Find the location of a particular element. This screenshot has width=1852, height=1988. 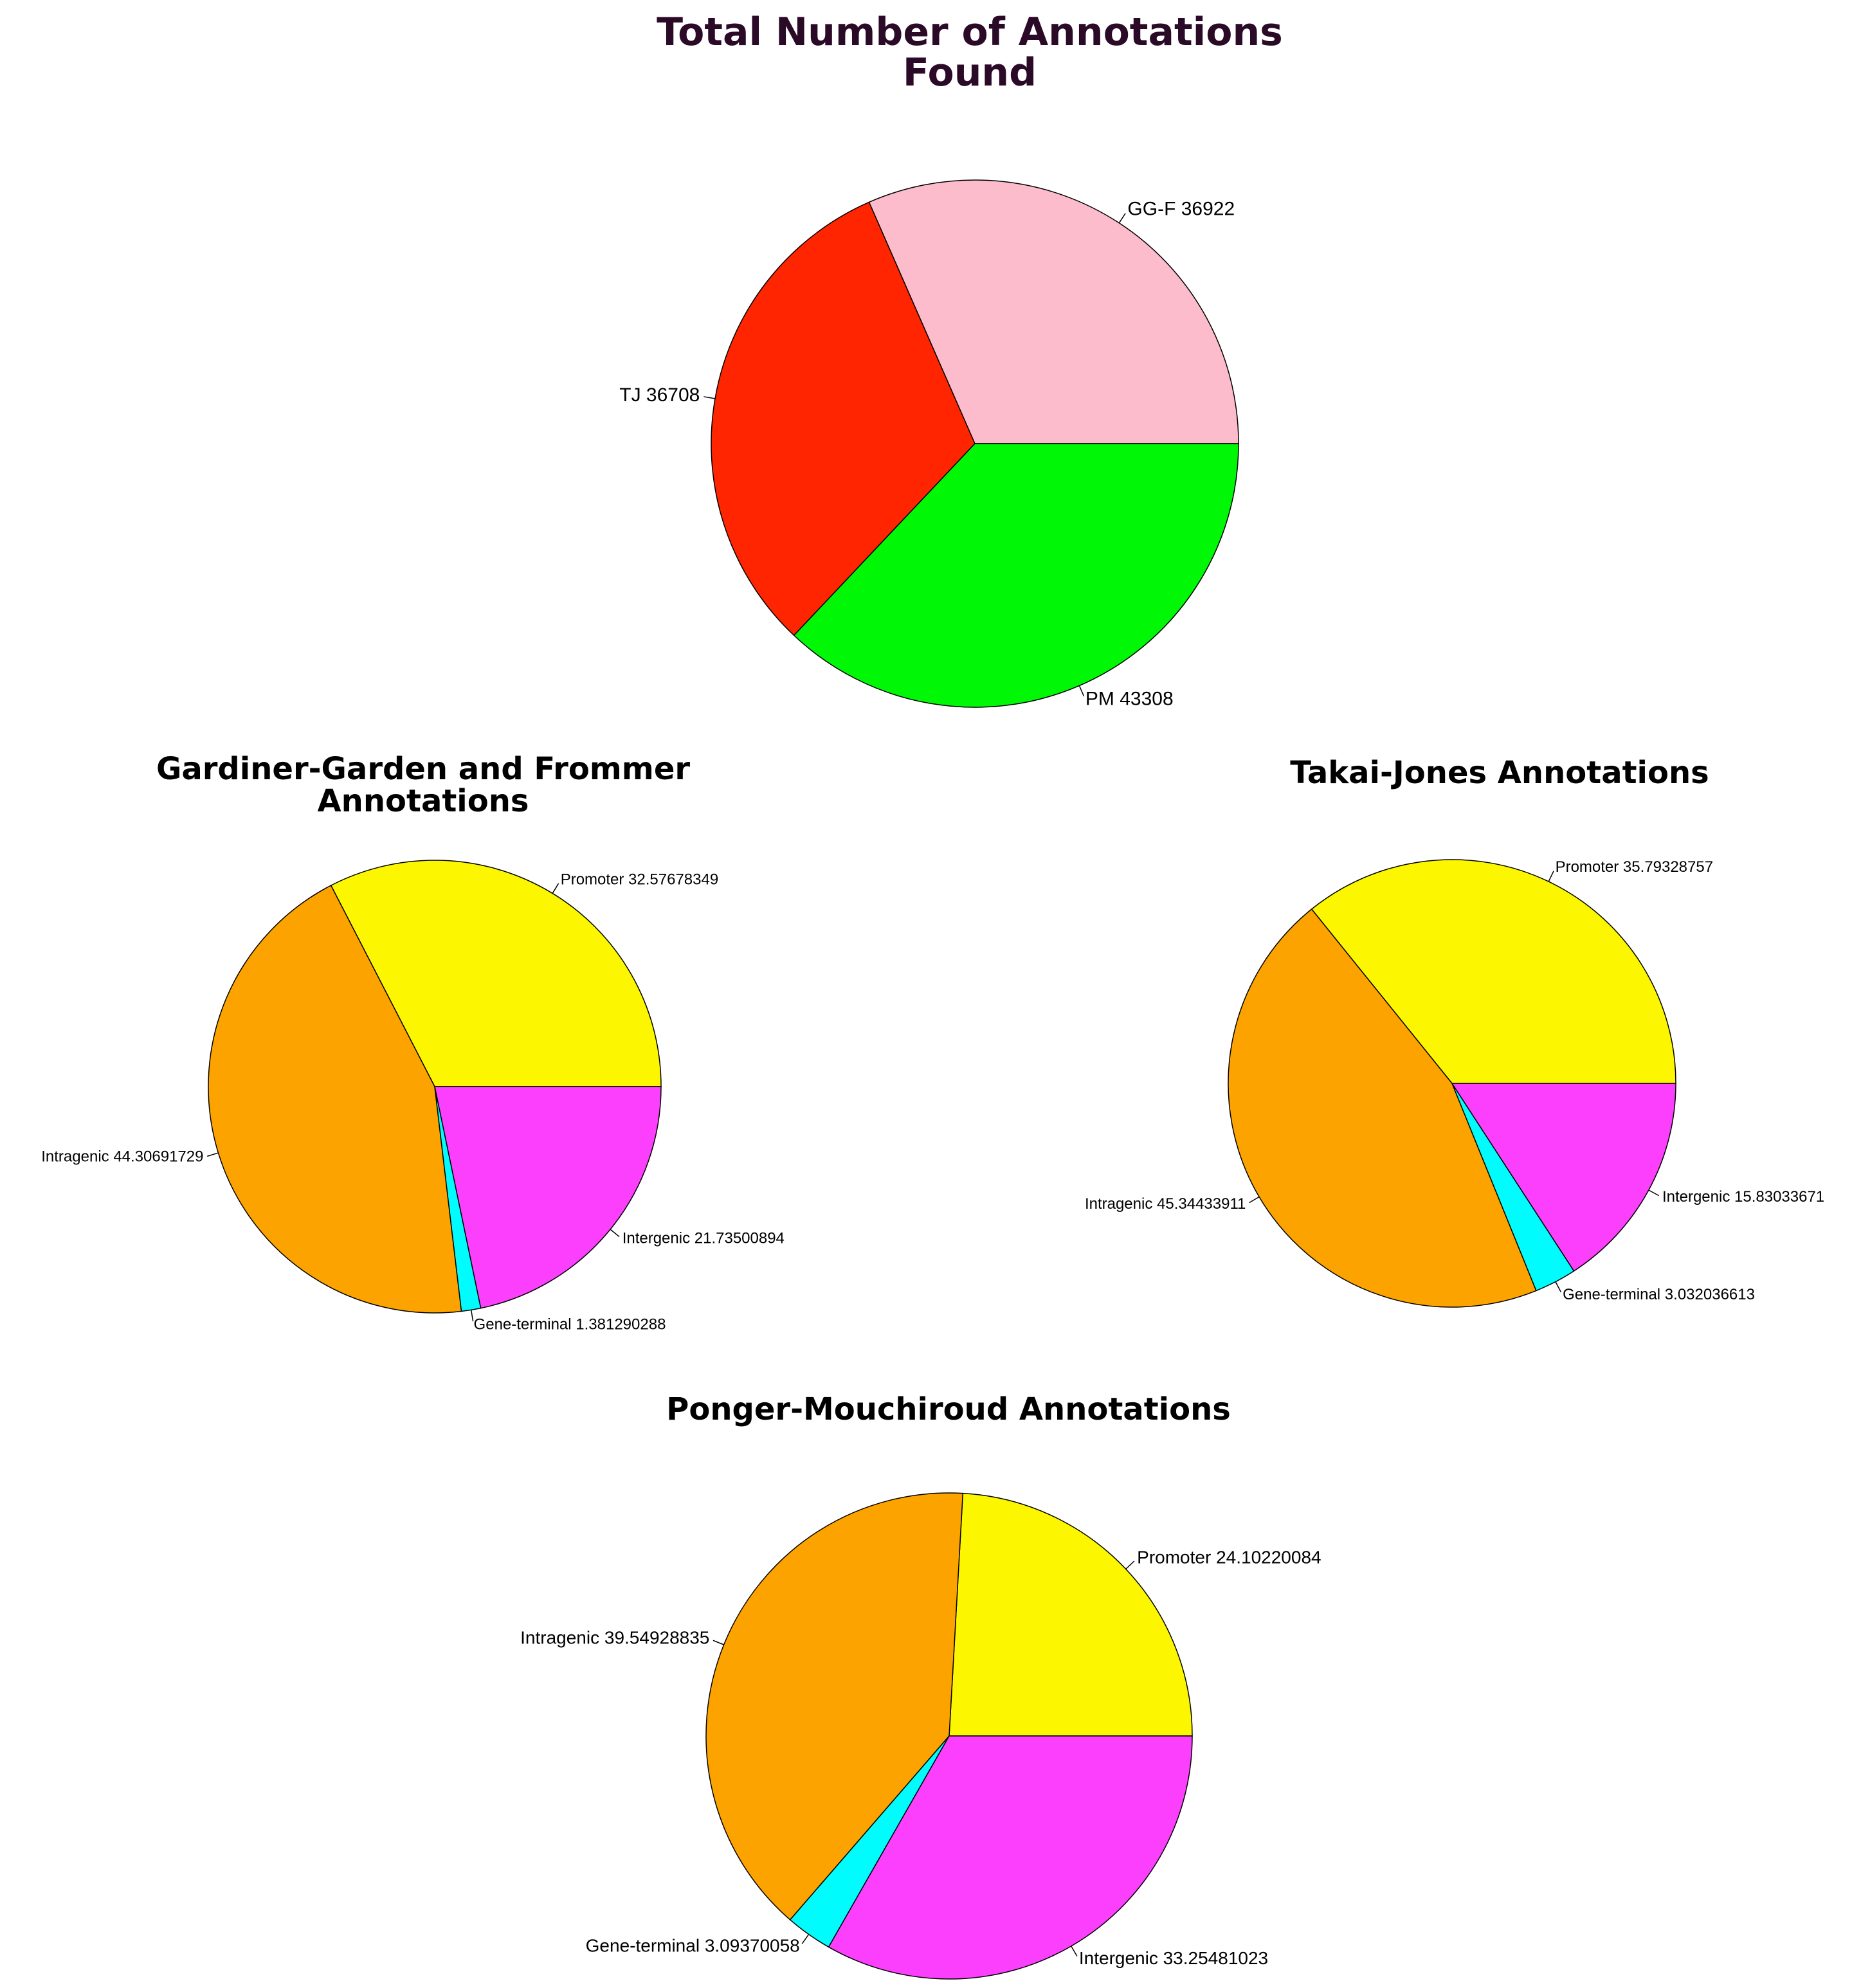

chart-title-line-2: Found is located at coordinates (970, 72).